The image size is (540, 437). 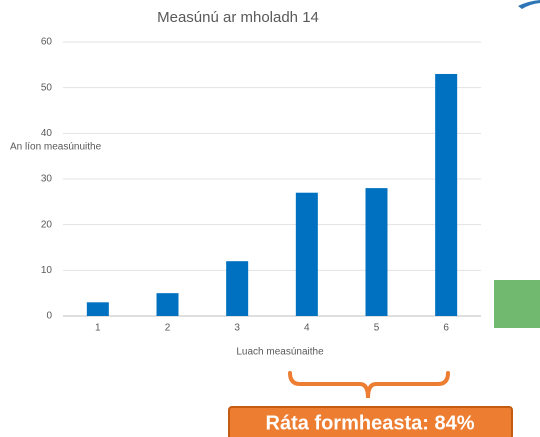 I want to click on y-tick-label: 40, so click(x=47, y=133).